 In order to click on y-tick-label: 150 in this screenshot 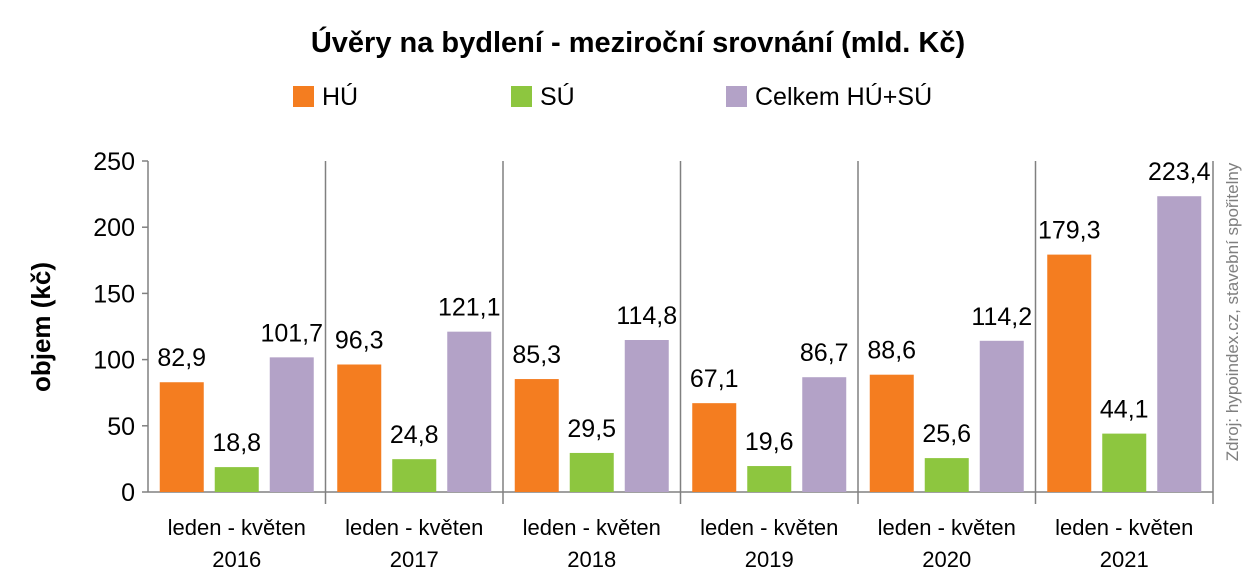, I will do `click(114, 294)`.